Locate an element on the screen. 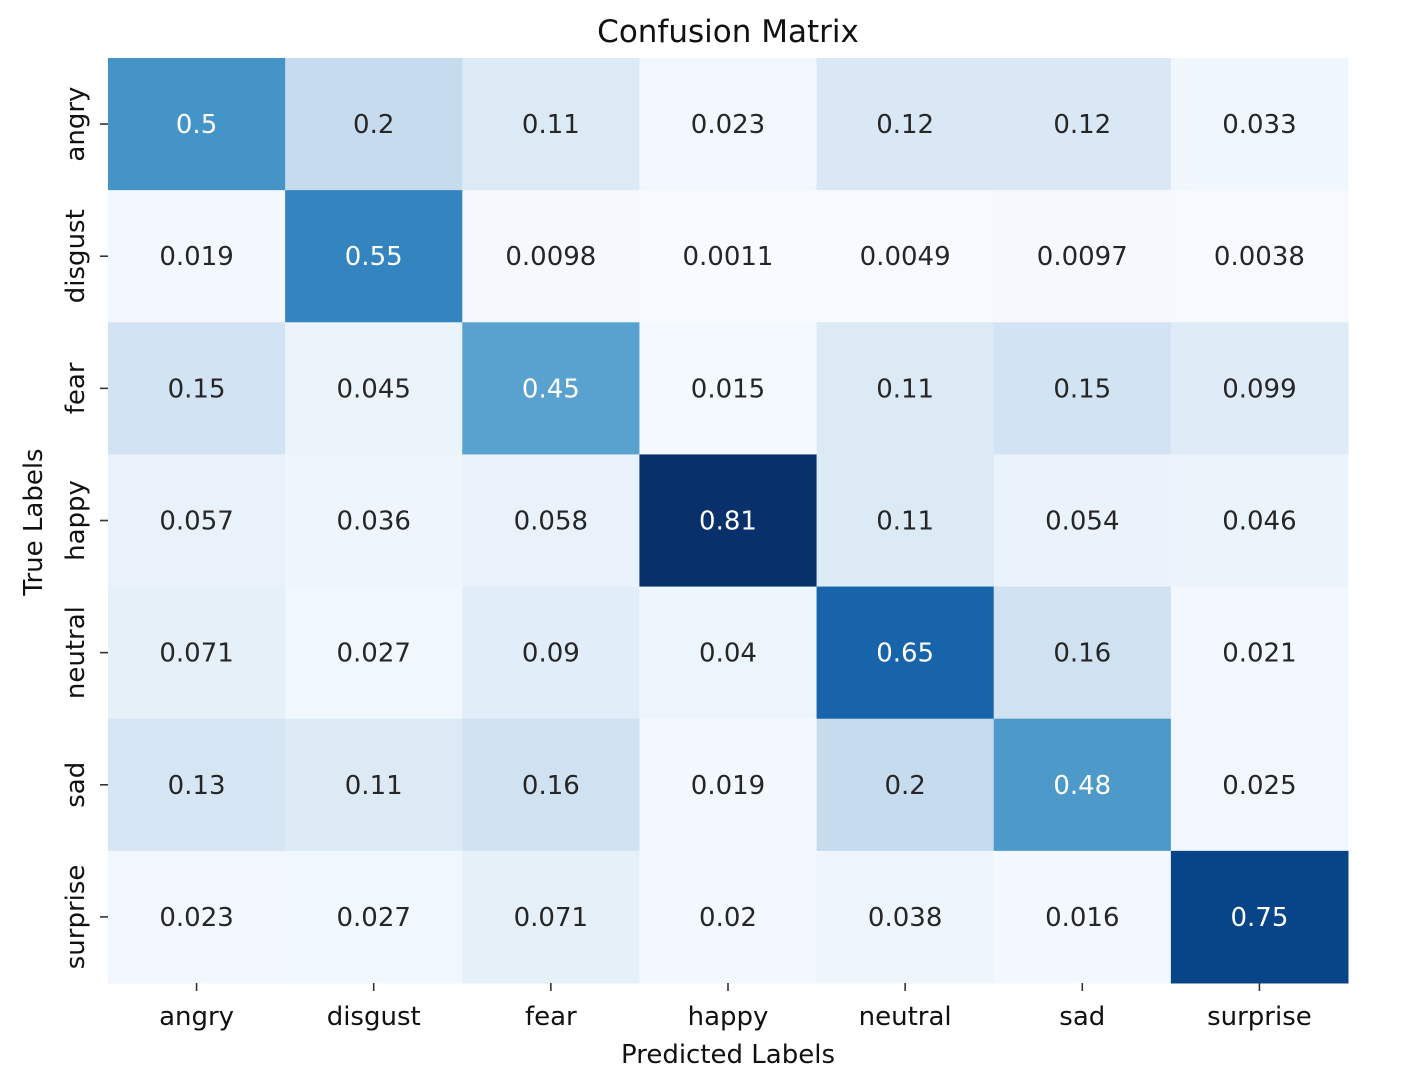  cell-value-label: 0.033 is located at coordinates (1259, 125).